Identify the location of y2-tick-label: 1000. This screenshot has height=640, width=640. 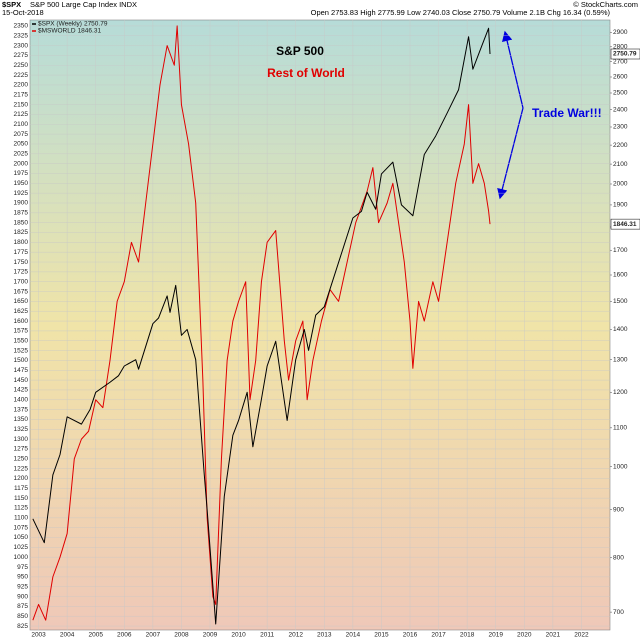
(620, 466).